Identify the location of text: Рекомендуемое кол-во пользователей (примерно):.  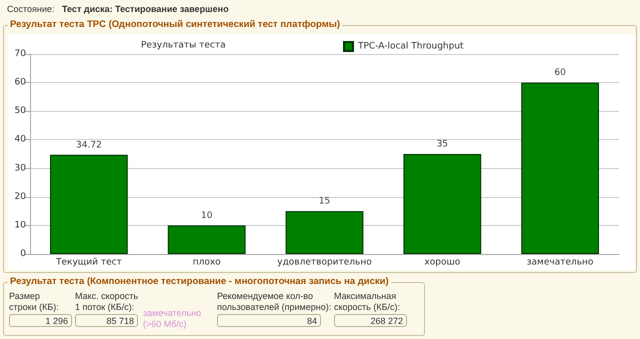
(274, 302).